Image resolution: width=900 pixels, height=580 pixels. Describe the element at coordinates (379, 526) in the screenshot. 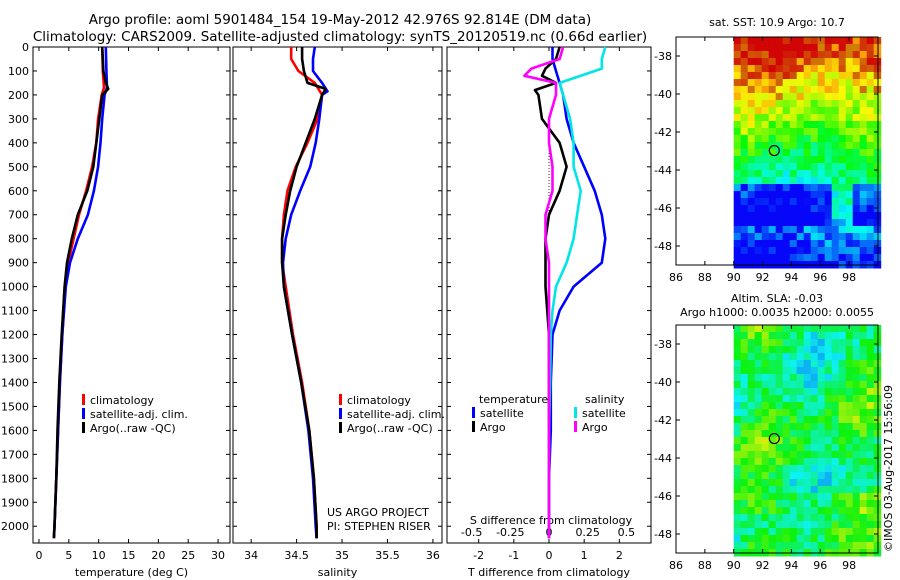

I see `pi-label: PI: STEPHEN RISER` at that location.